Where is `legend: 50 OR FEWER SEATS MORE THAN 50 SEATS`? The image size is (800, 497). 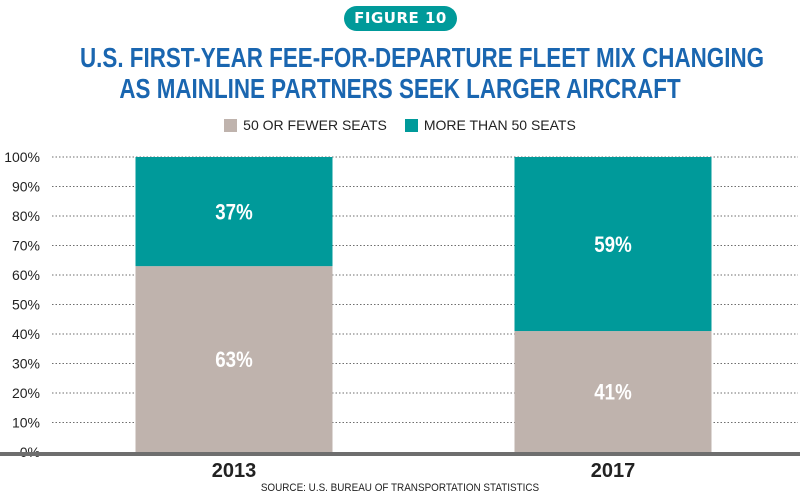 legend: 50 OR FEWER SEATS MORE THAN 50 SEATS is located at coordinates (400, 125).